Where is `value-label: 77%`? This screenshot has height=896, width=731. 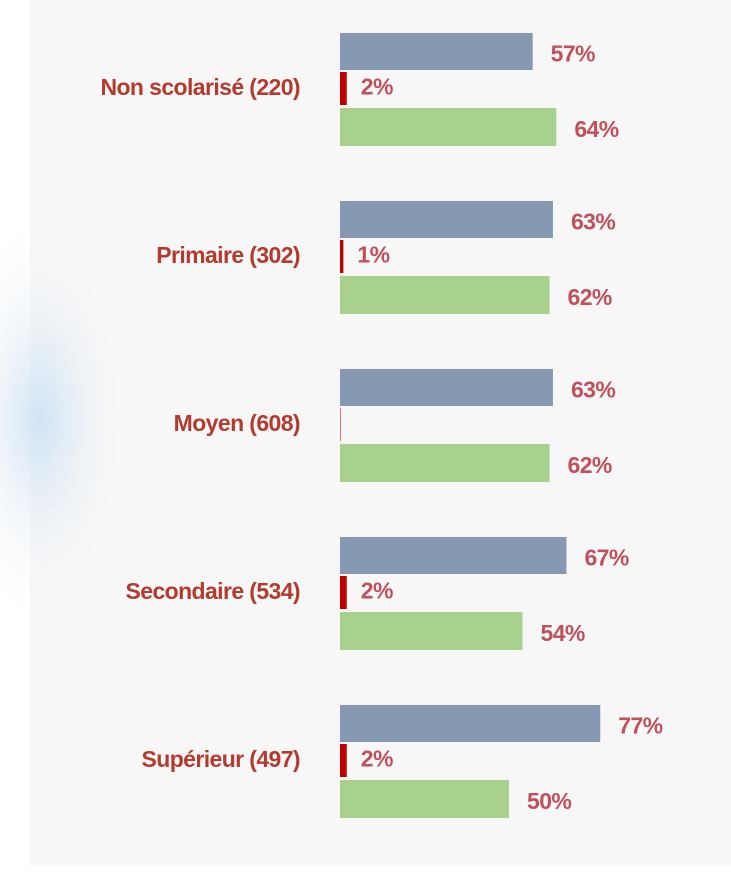
value-label: 77% is located at coordinates (640, 726).